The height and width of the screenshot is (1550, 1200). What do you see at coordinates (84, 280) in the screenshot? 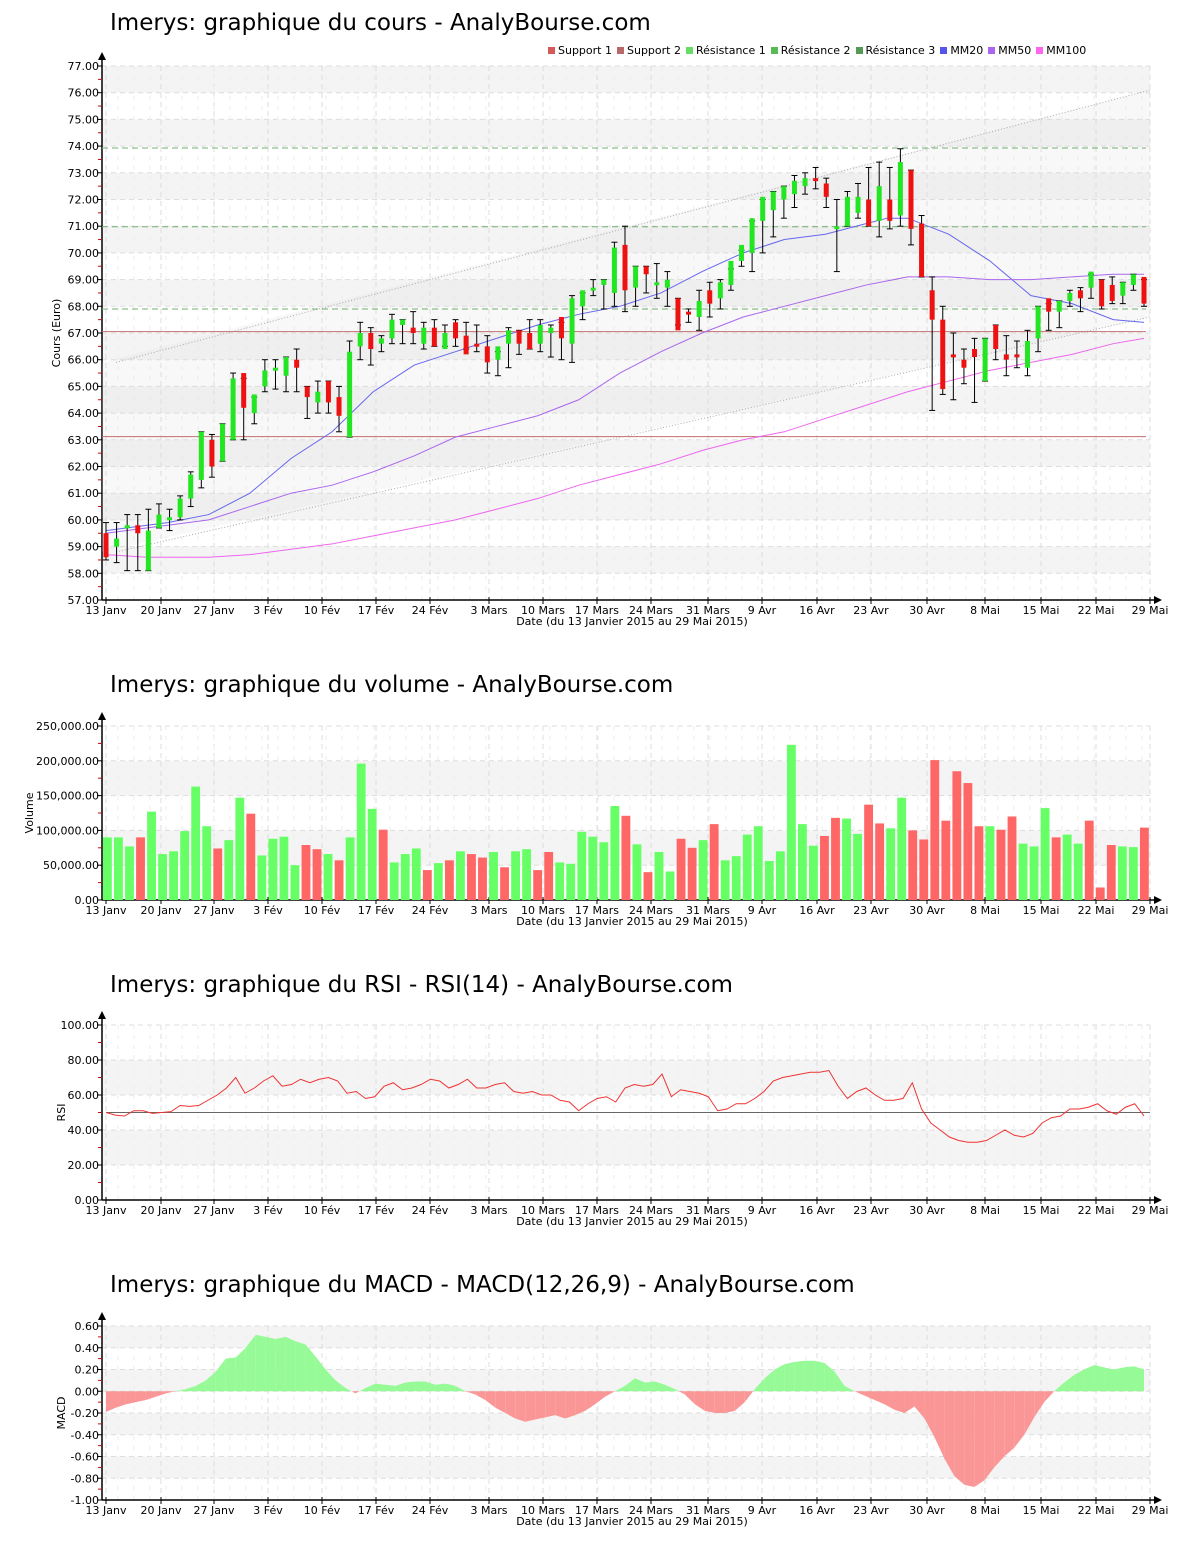
I see `y-tick-label: 69.00` at bounding box center [84, 280].